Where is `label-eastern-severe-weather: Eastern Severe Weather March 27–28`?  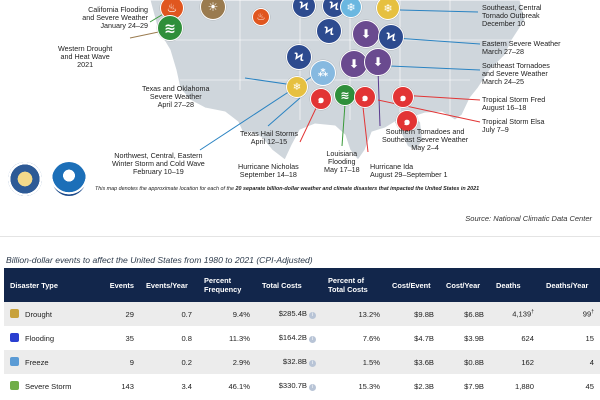 label-eastern-severe-weather: Eastern Severe Weather March 27–28 is located at coordinates (521, 48).